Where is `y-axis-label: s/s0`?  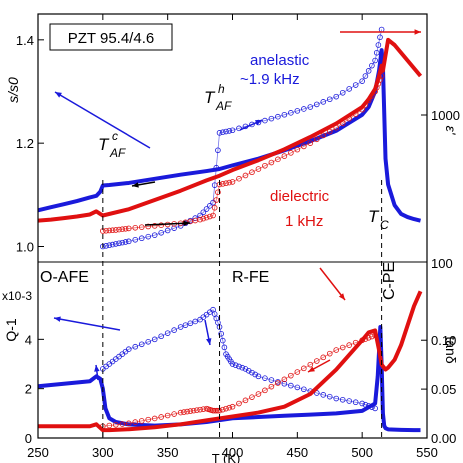
y-axis-label: s/s0 is located at coordinates (13, 90).